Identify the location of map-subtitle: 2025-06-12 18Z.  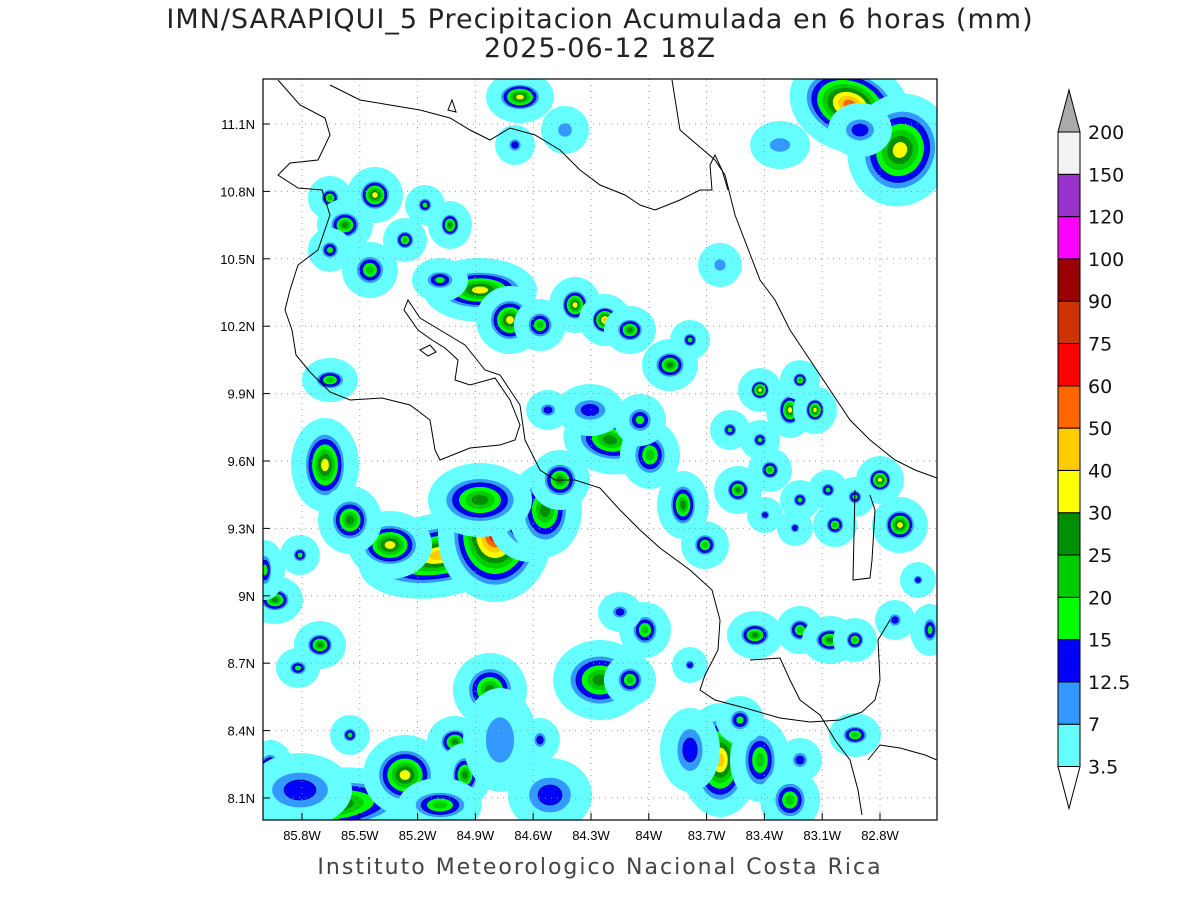
(600, 48).